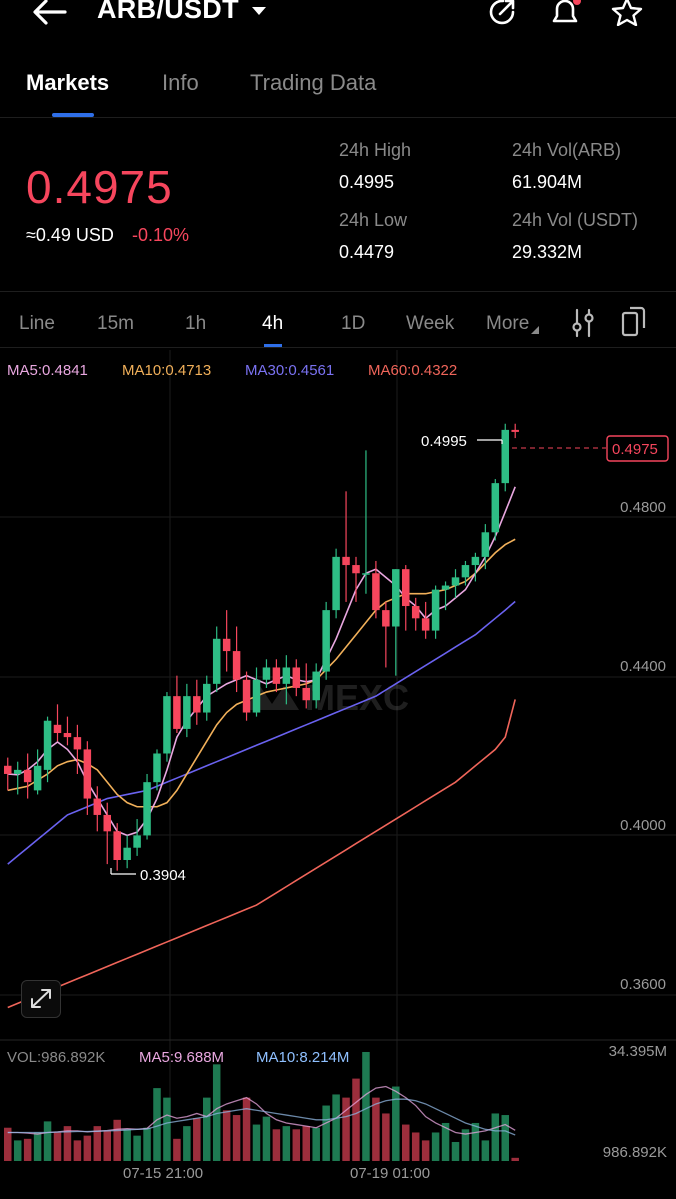 The width and height of the screenshot is (676, 1199). What do you see at coordinates (566, 14) in the screenshot?
I see `bell-icon` at bounding box center [566, 14].